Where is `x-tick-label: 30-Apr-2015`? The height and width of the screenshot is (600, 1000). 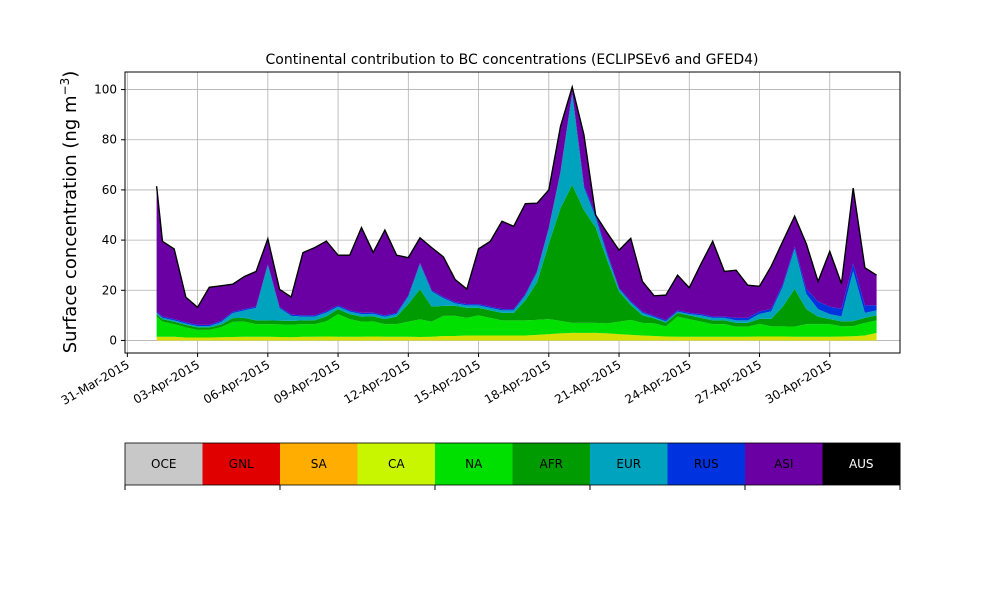 x-tick-label: 30-Apr-2015 is located at coordinates (798, 381).